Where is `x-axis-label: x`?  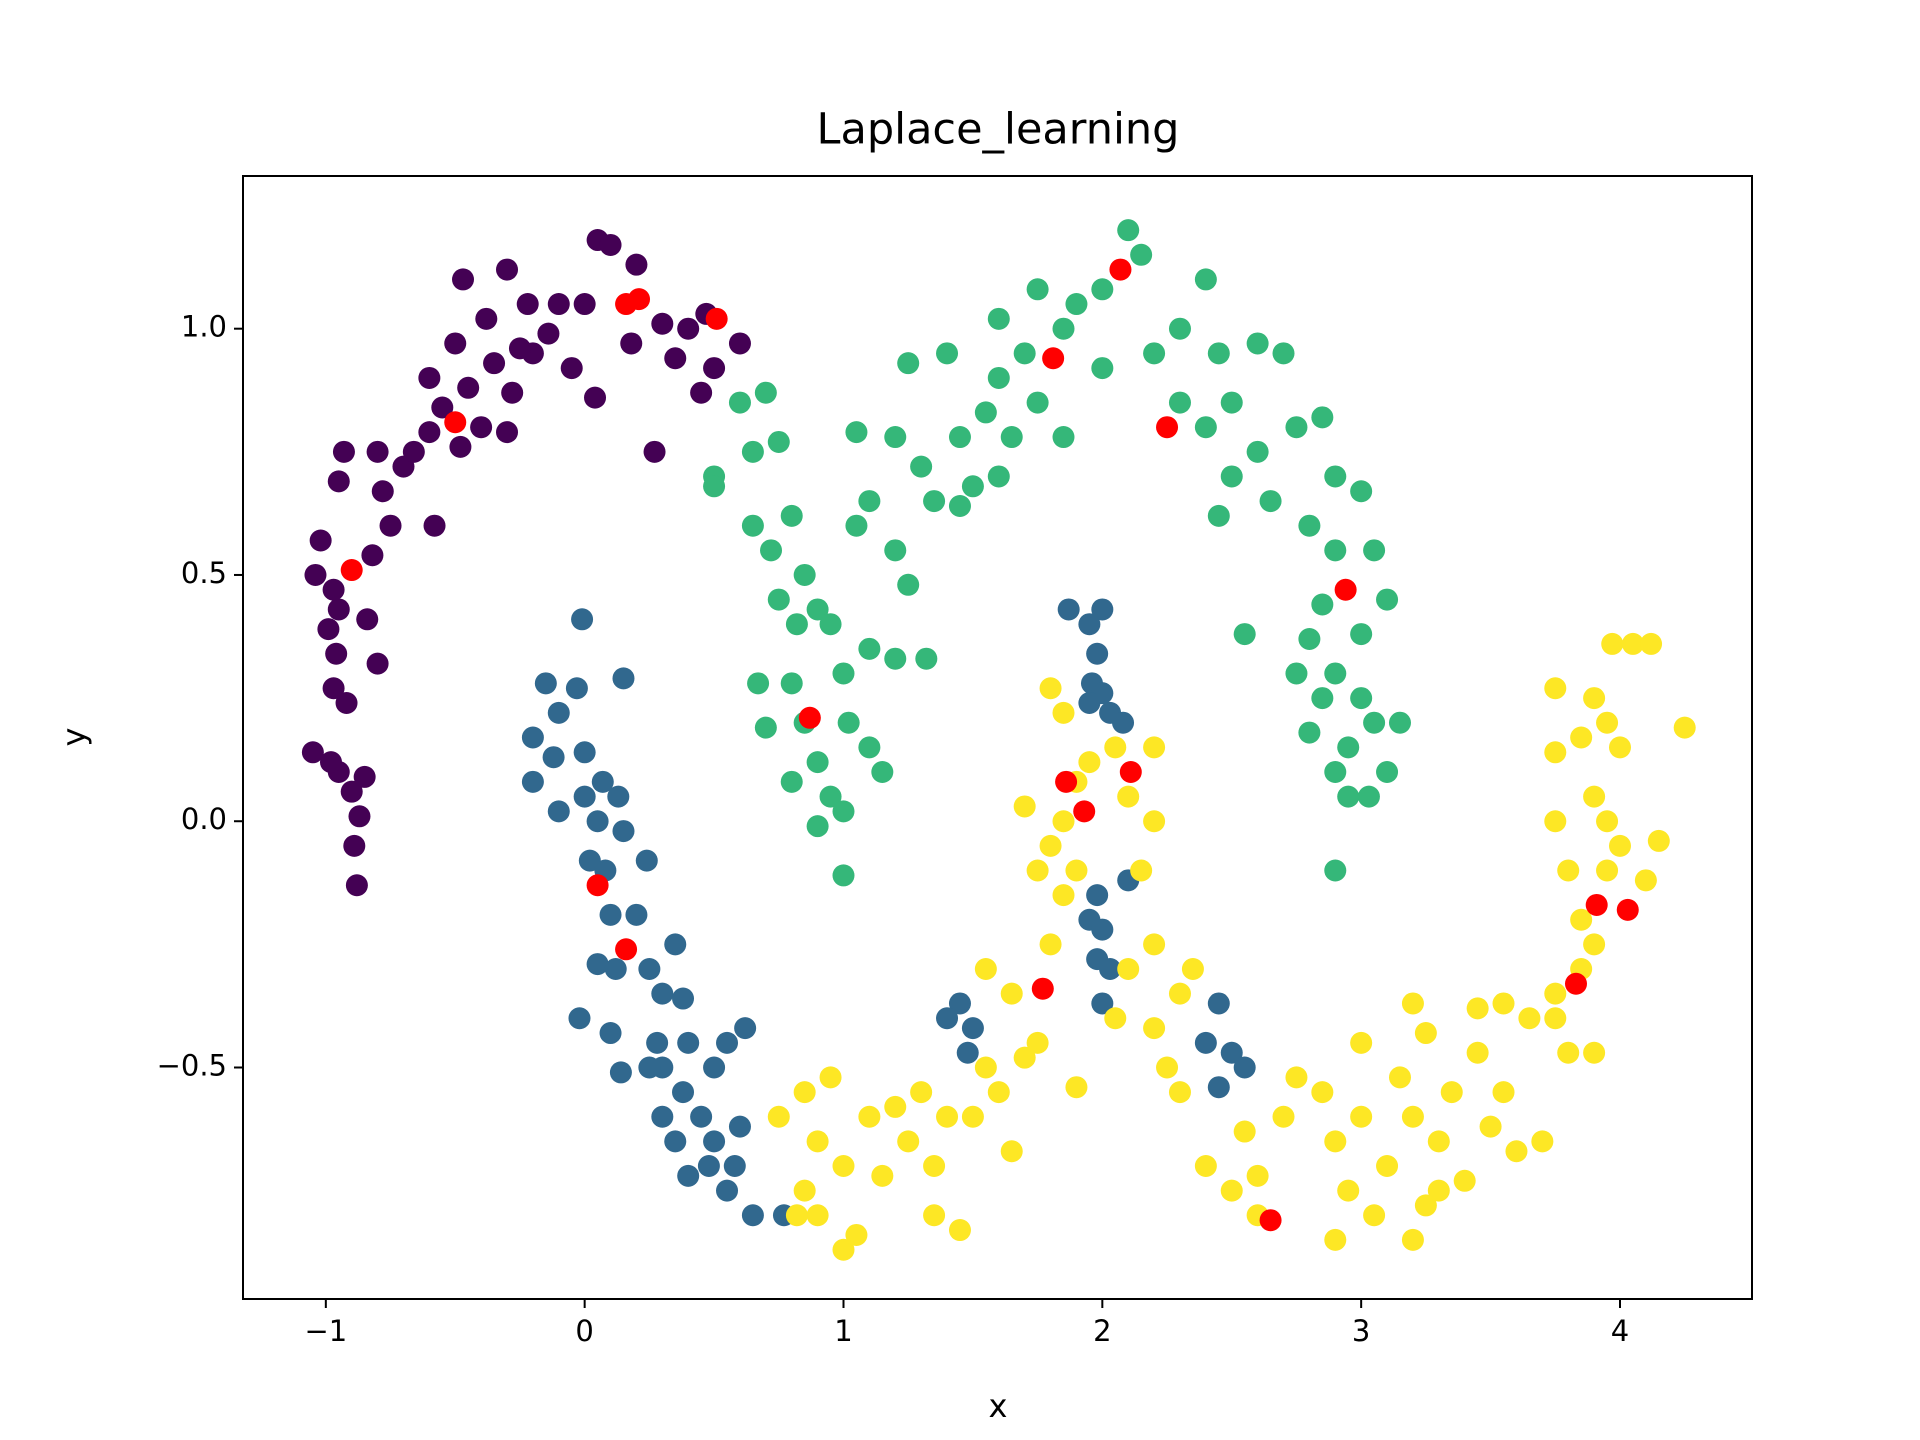 x-axis-label: x is located at coordinates (998, 1406).